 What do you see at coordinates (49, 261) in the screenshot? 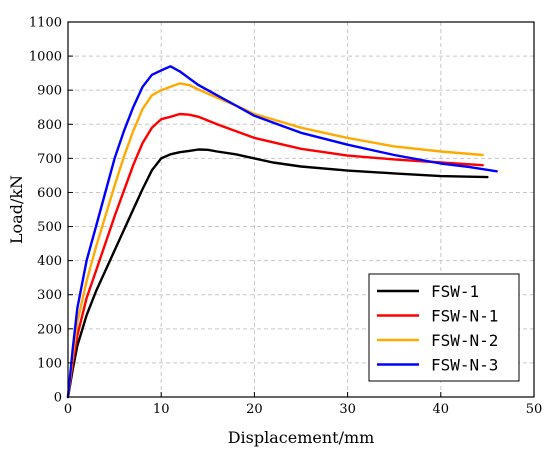
I see `y-tick-label: 400` at bounding box center [49, 261].